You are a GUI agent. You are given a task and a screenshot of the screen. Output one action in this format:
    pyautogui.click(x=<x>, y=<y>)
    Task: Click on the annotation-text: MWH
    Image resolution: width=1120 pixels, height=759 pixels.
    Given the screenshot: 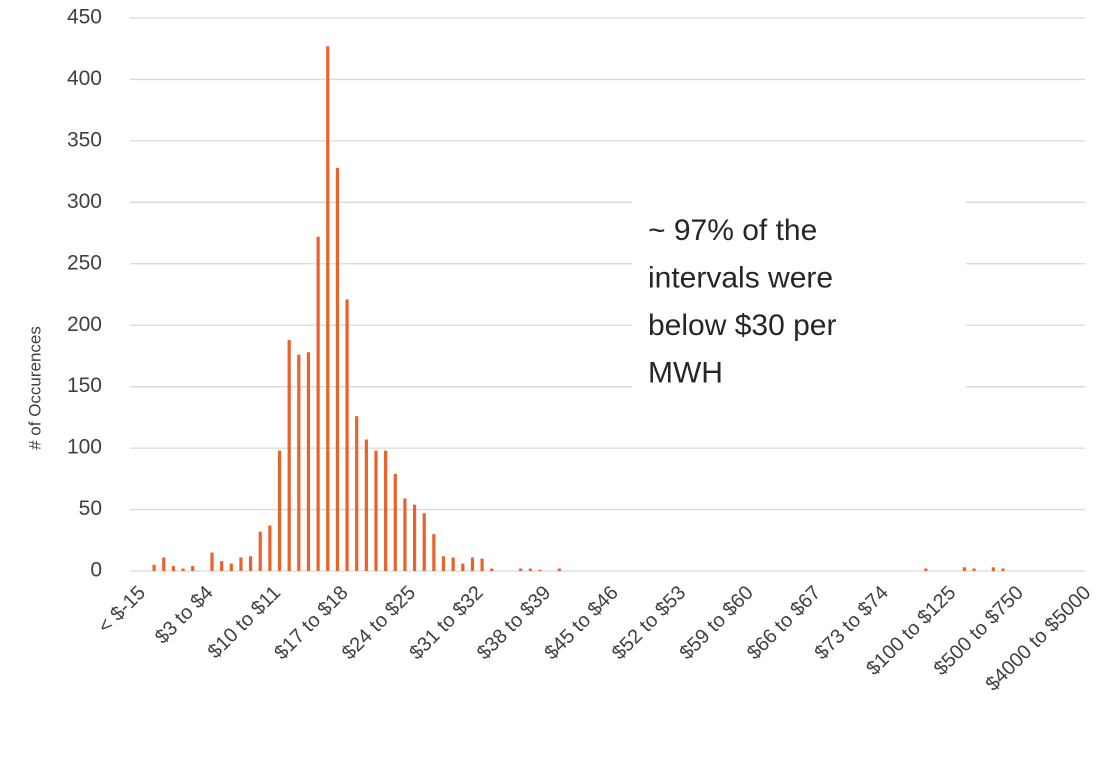 What is the action you would take?
    pyautogui.click(x=685, y=372)
    